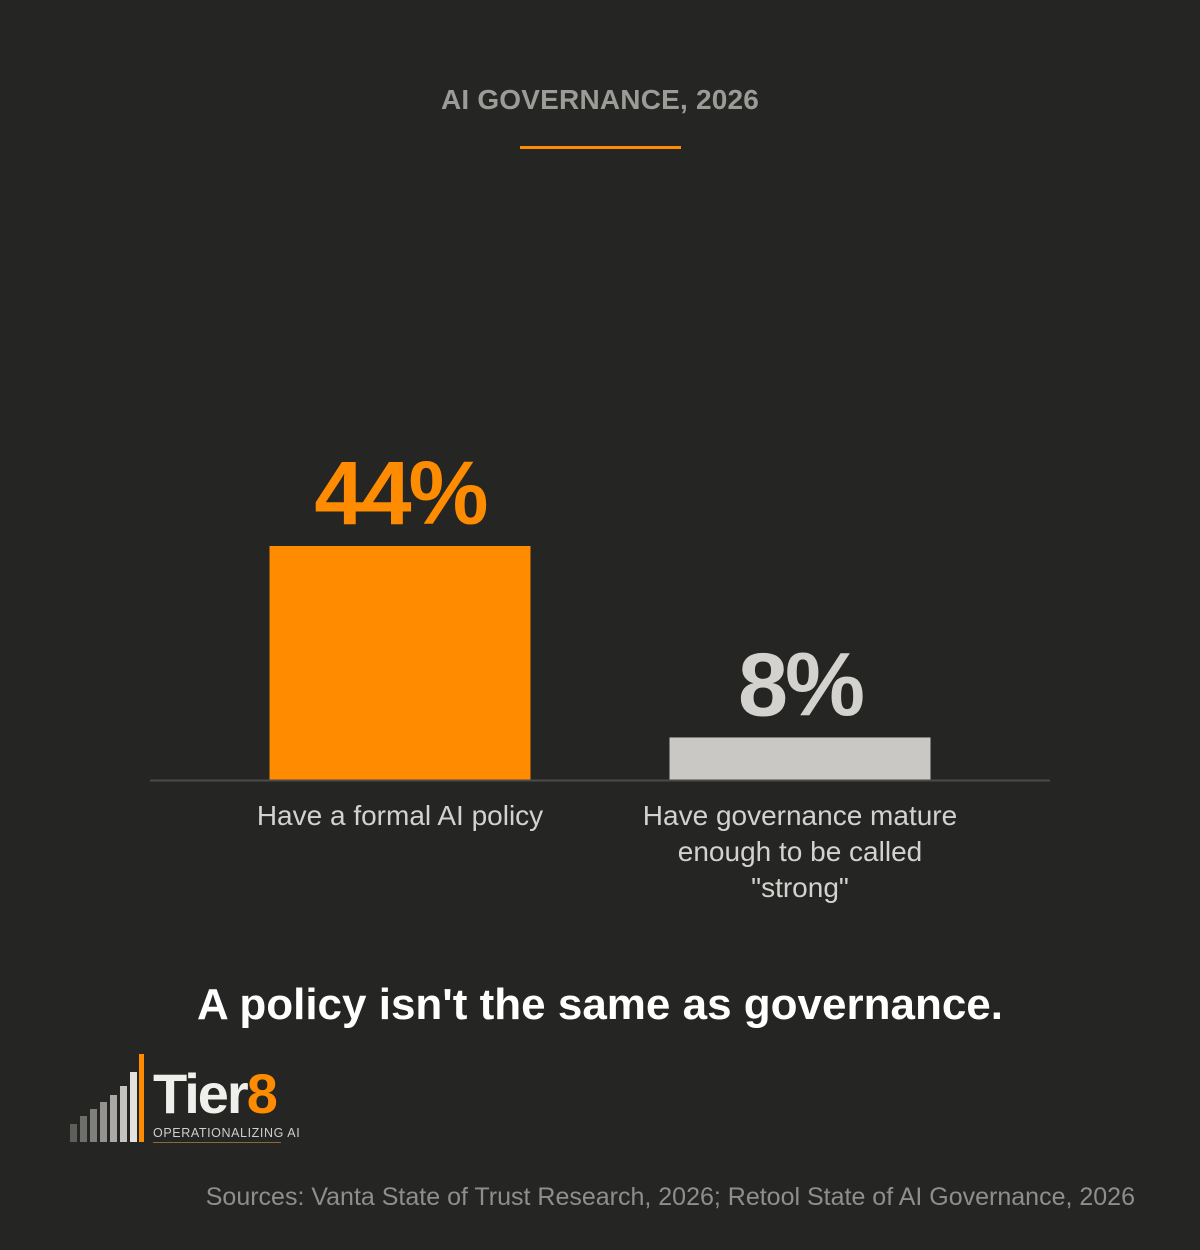  I want to click on category-label-formal-policy: Have a formal AI policy, so click(400, 815).